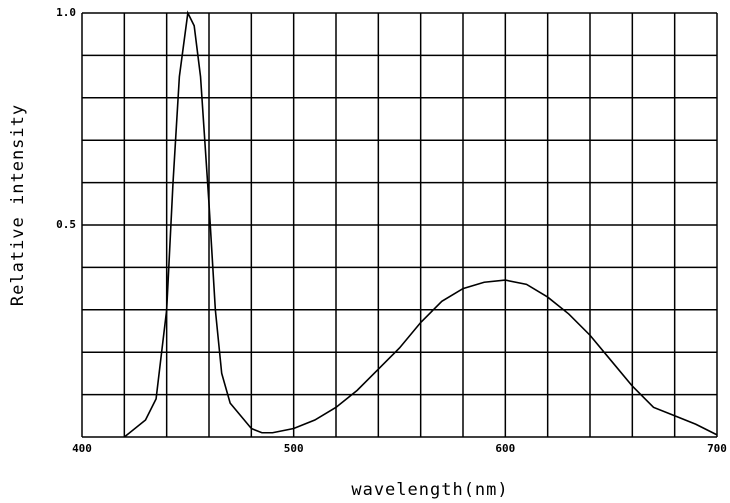 The image size is (730, 503). What do you see at coordinates (18, 205) in the screenshot?
I see `y-axis-label: Relative intensity` at bounding box center [18, 205].